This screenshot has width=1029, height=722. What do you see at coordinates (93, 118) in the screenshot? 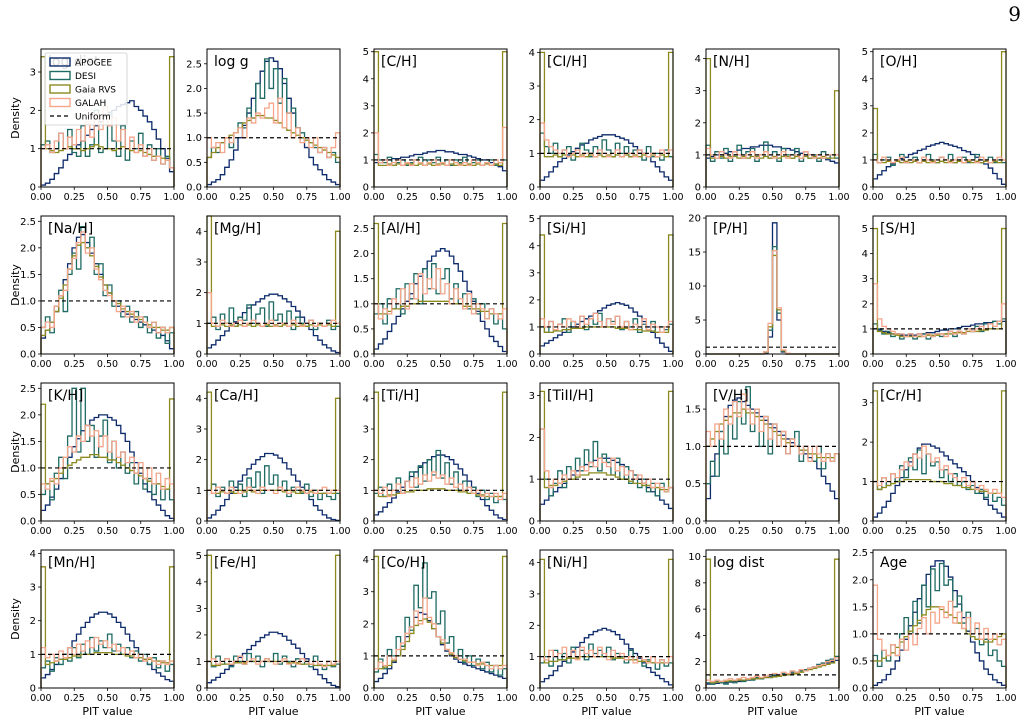
I see `legend-label: Uniform` at bounding box center [93, 118].